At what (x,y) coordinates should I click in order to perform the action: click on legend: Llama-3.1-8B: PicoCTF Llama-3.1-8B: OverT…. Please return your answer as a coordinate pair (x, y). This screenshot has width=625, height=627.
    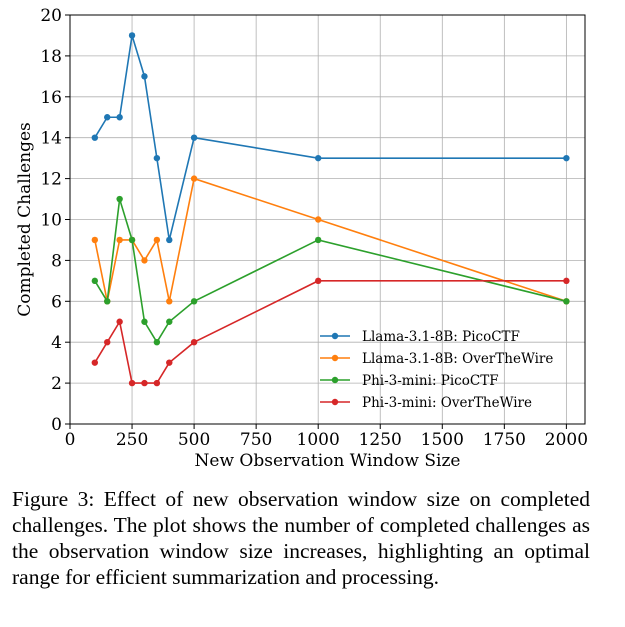
    Looking at the image, I should click on (436, 370).